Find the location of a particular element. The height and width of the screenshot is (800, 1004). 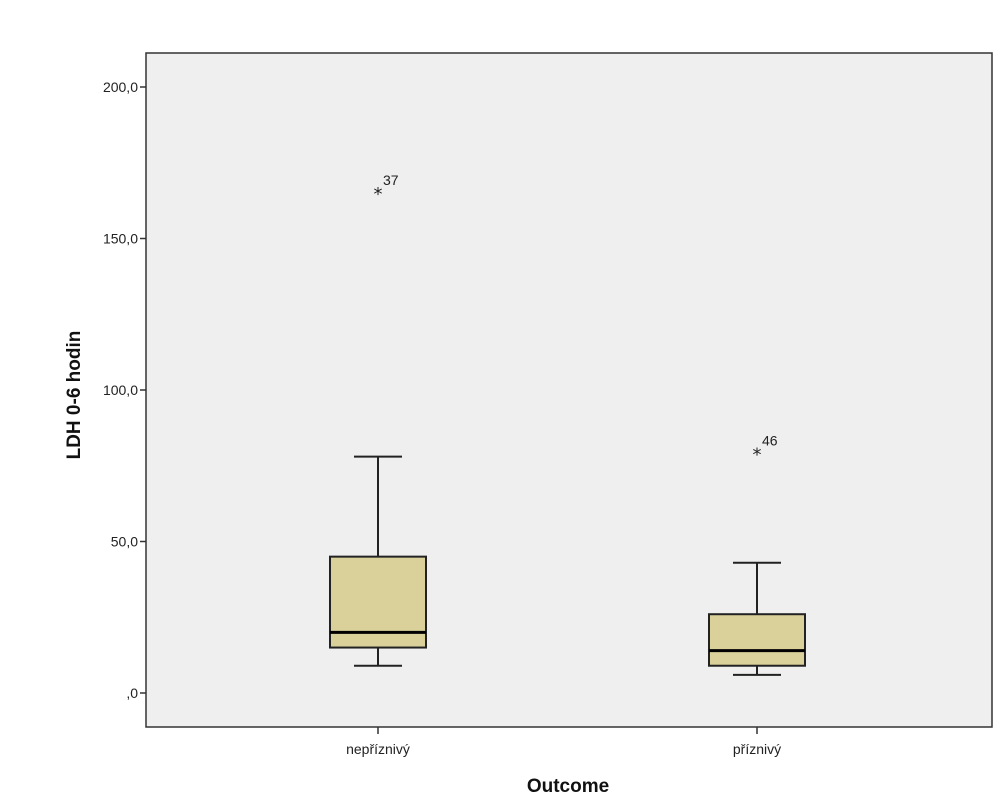

y-tick-label-3: 150,0 is located at coordinates (120, 239).